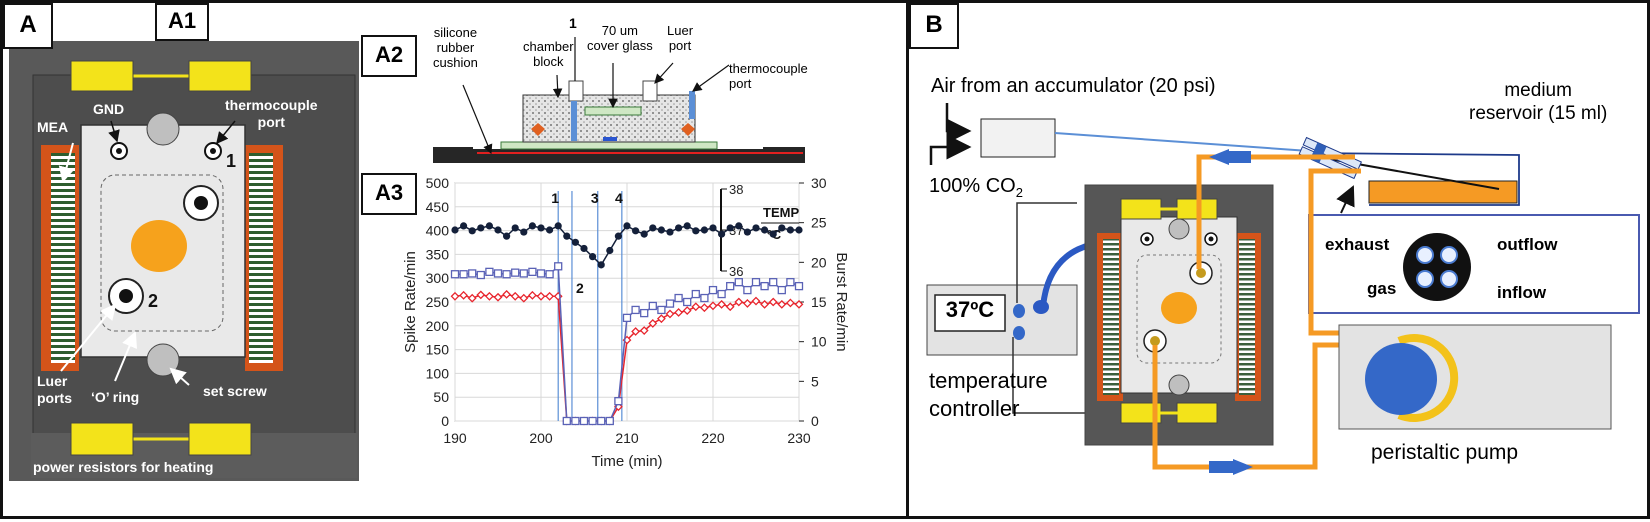 This screenshot has width=1650, height=522. I want to click on cap-disk, so click(1437, 267).